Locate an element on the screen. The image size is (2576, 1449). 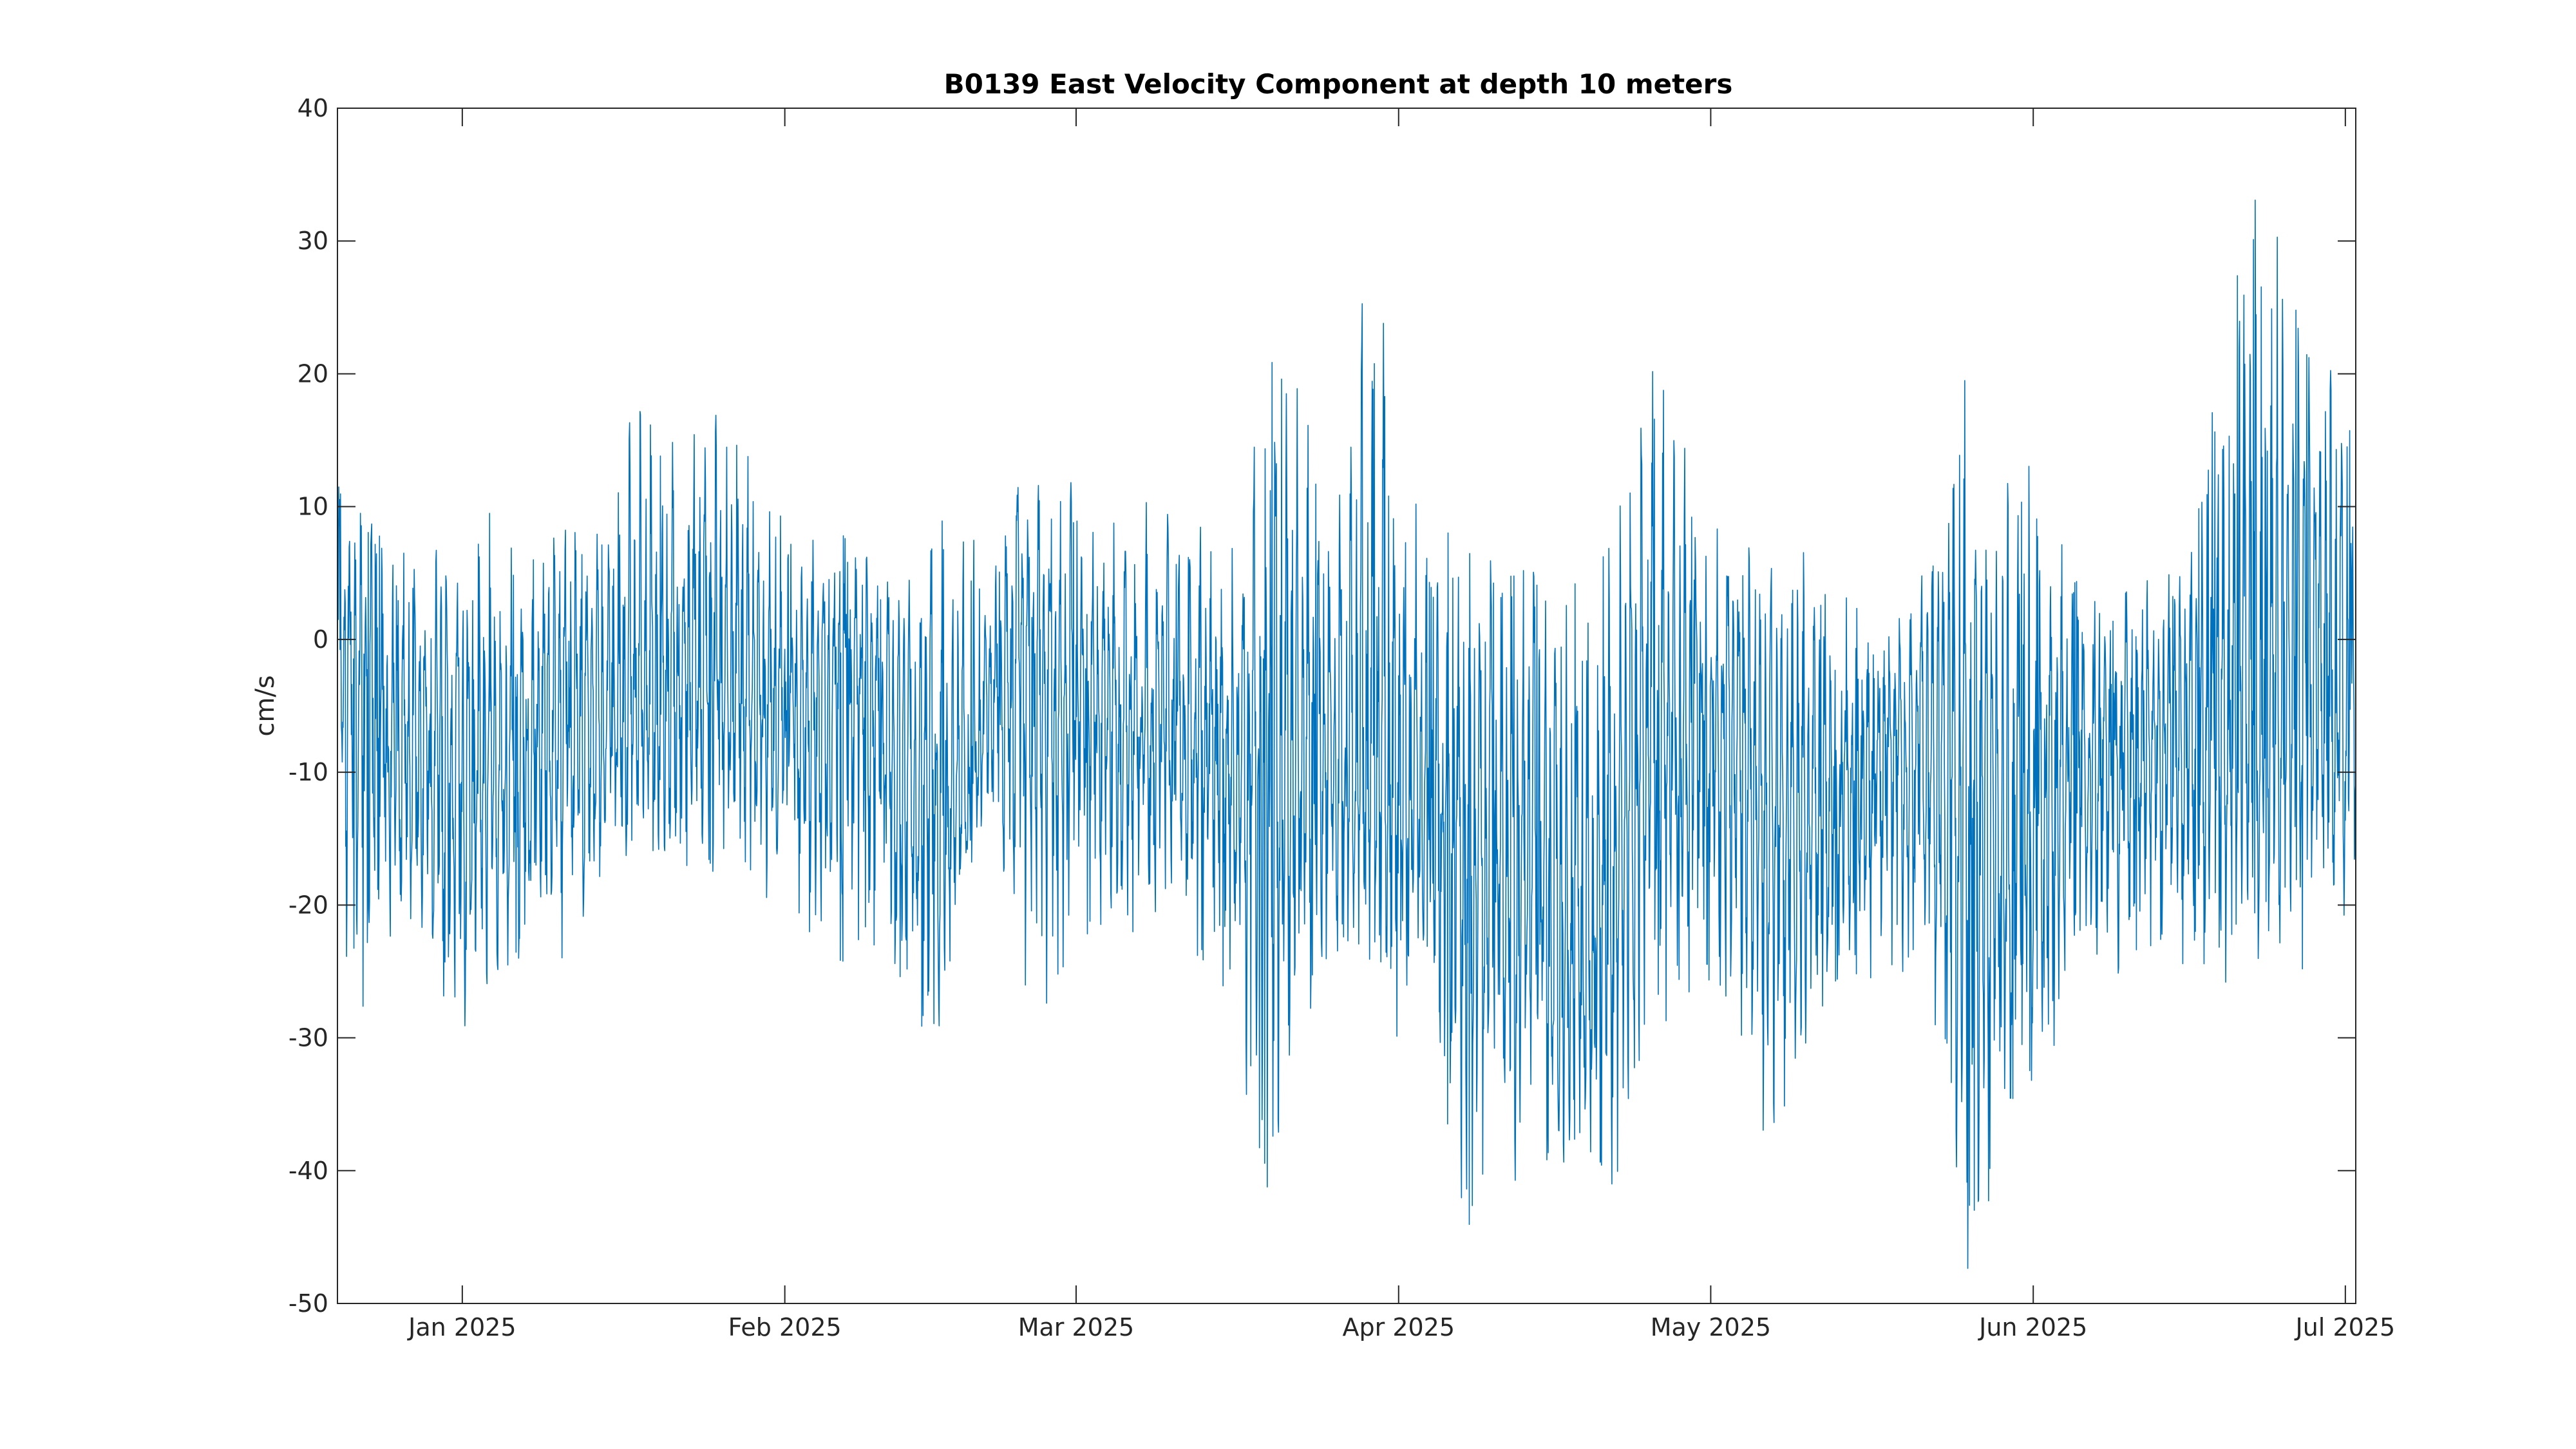
x-tick-label: Feb 2025 is located at coordinates (785, 1327).